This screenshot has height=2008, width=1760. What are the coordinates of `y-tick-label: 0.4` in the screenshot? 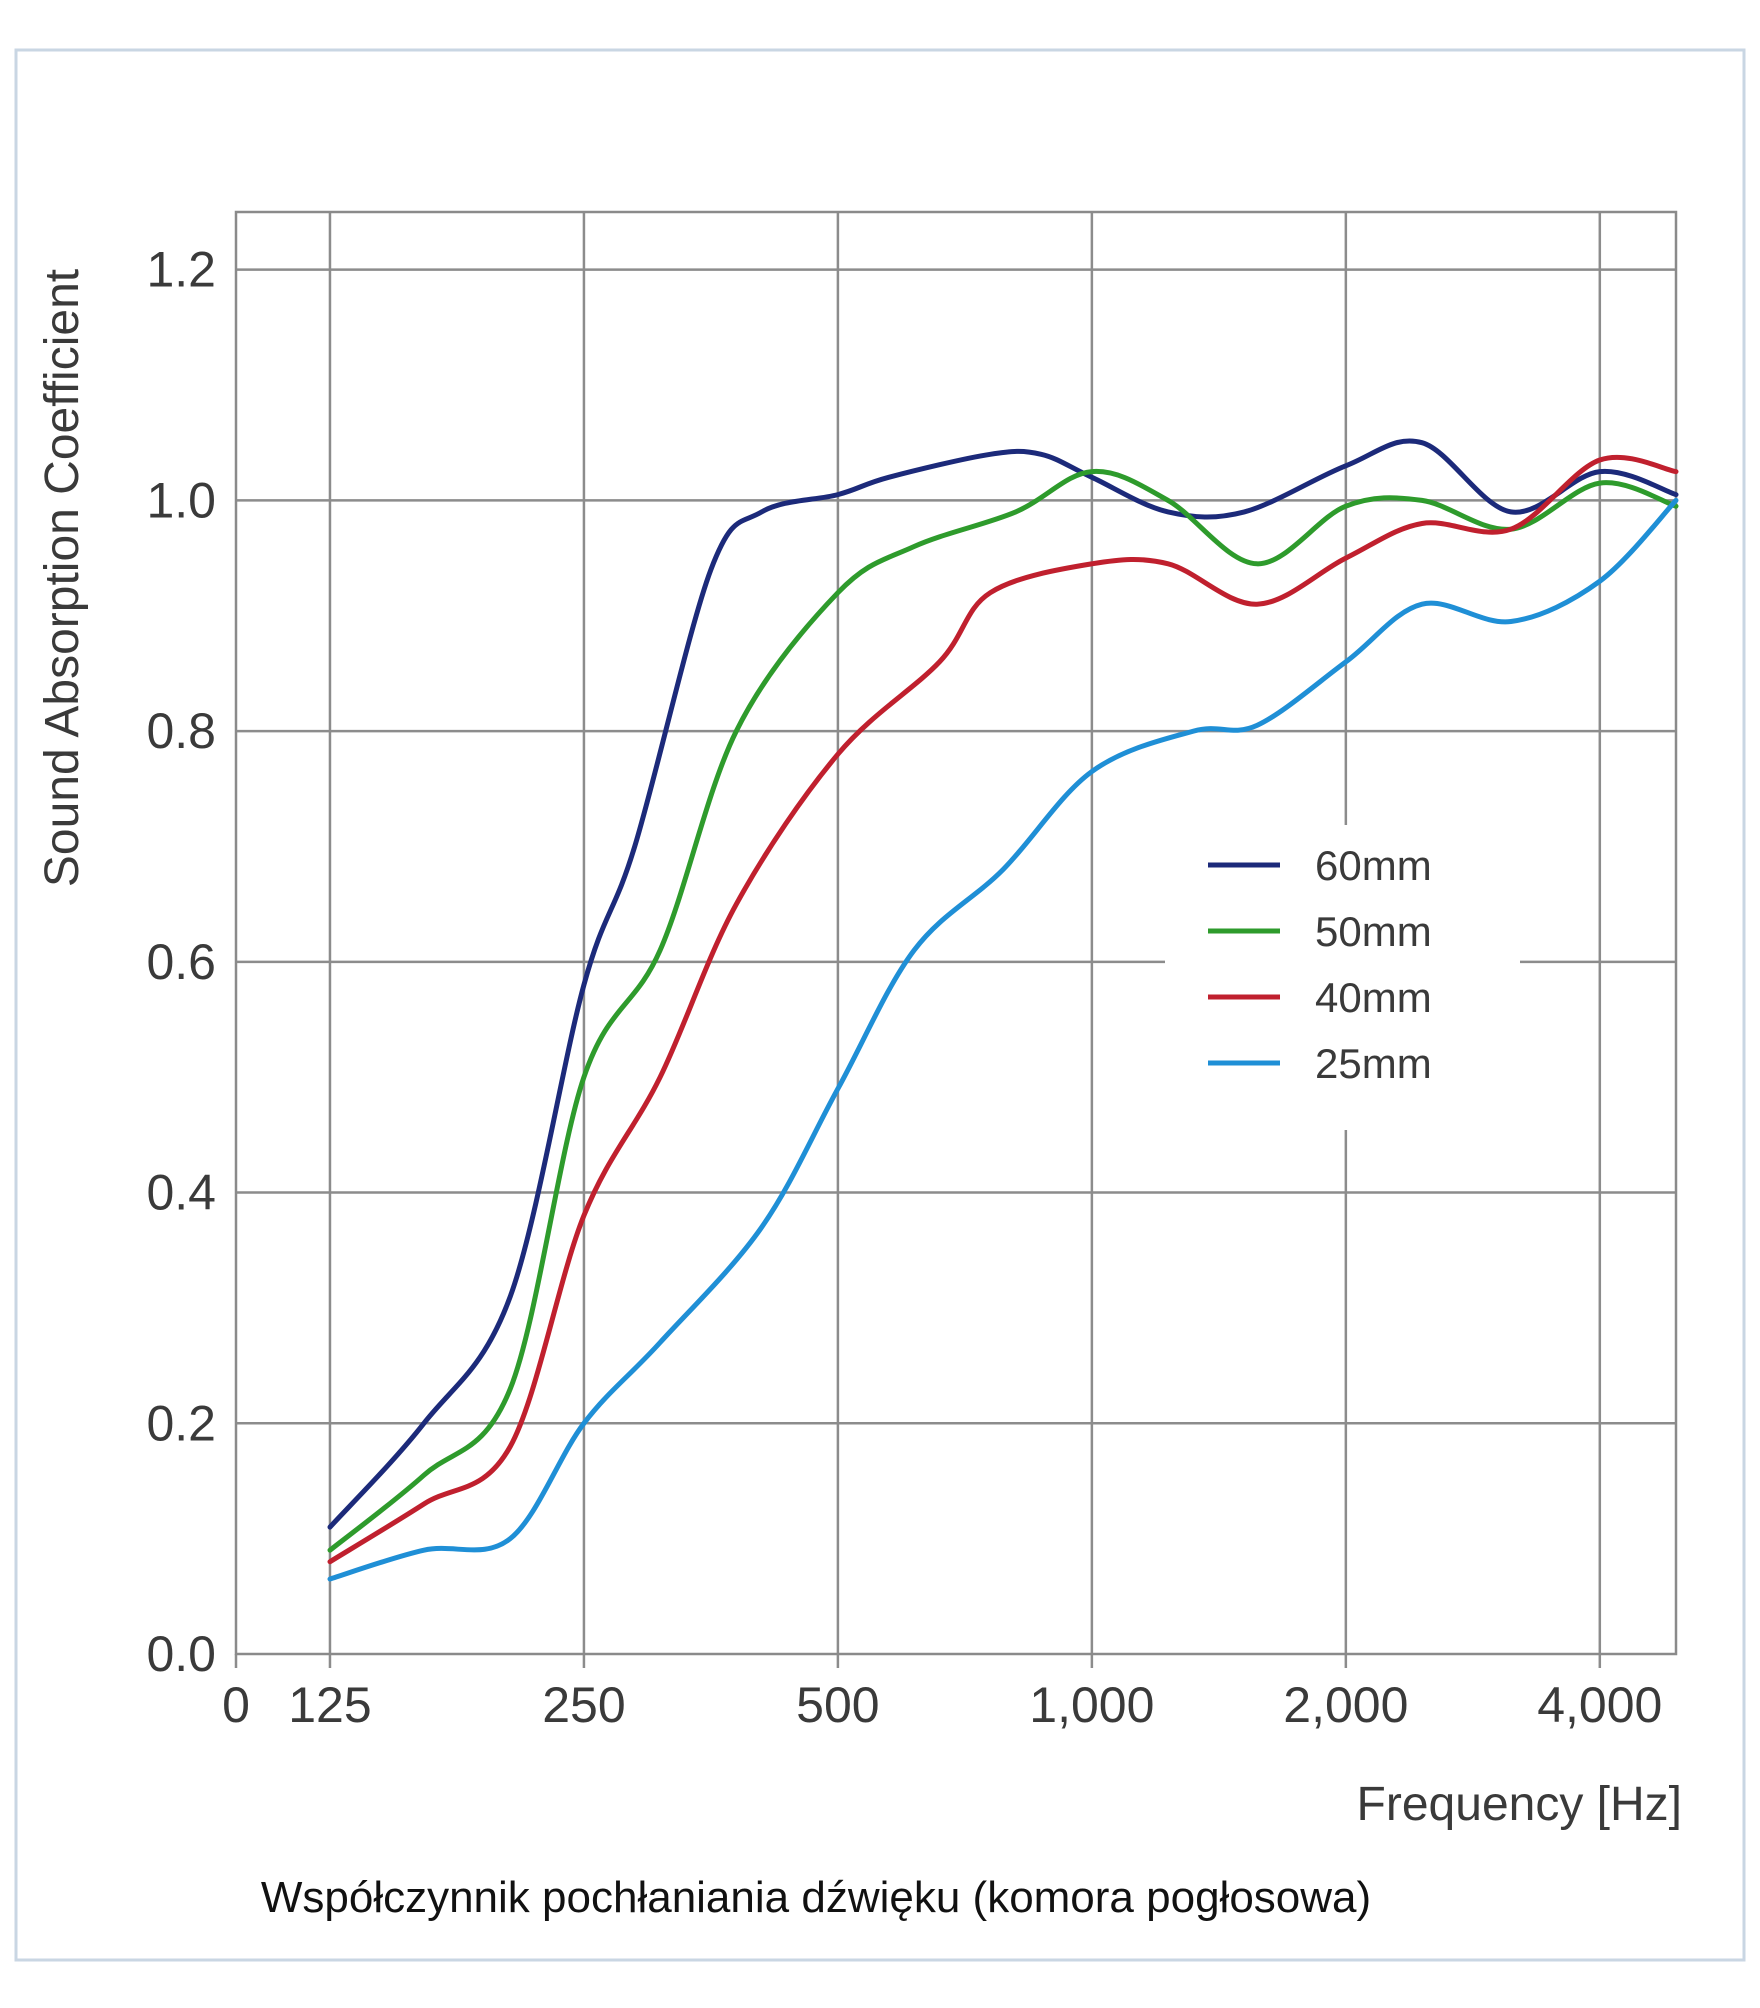 It's located at (181, 1193).